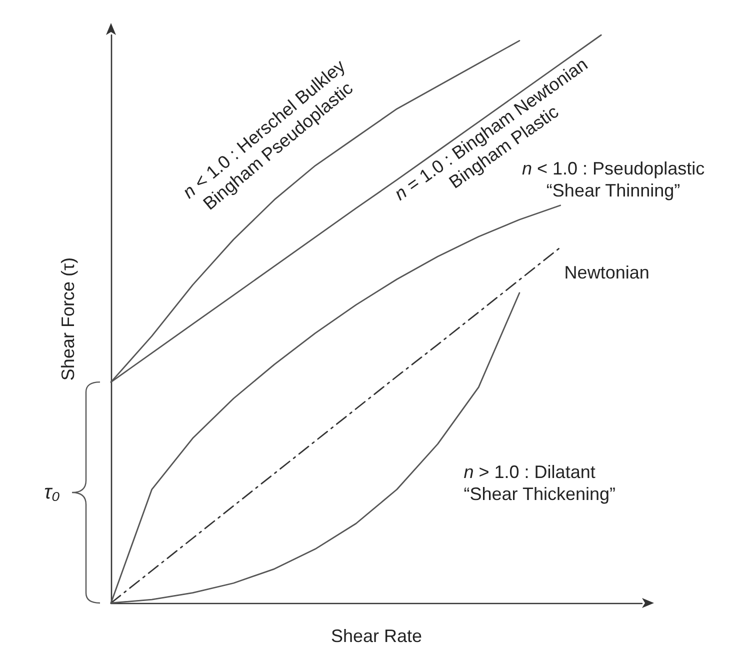  What do you see at coordinates (540, 483) in the screenshot?
I see `series-label: n > 1.0 : Dilatant “Shear Thickening”` at bounding box center [540, 483].